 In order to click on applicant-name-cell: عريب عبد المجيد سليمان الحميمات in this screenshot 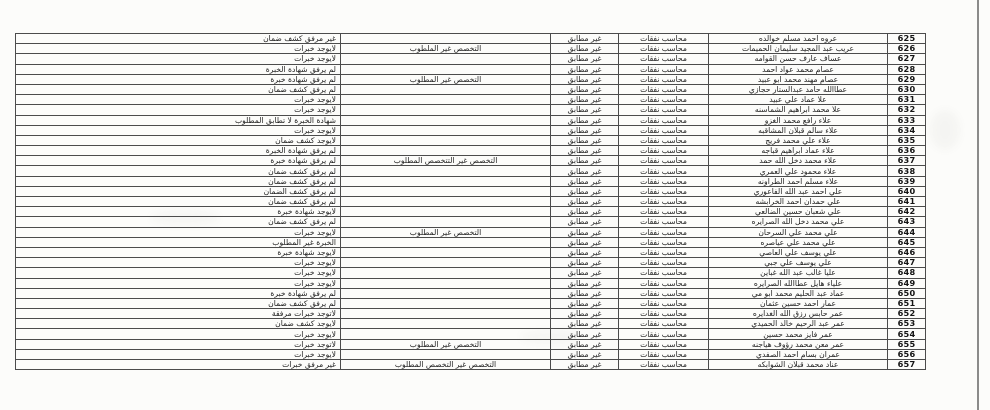, I will do `click(798, 49)`.